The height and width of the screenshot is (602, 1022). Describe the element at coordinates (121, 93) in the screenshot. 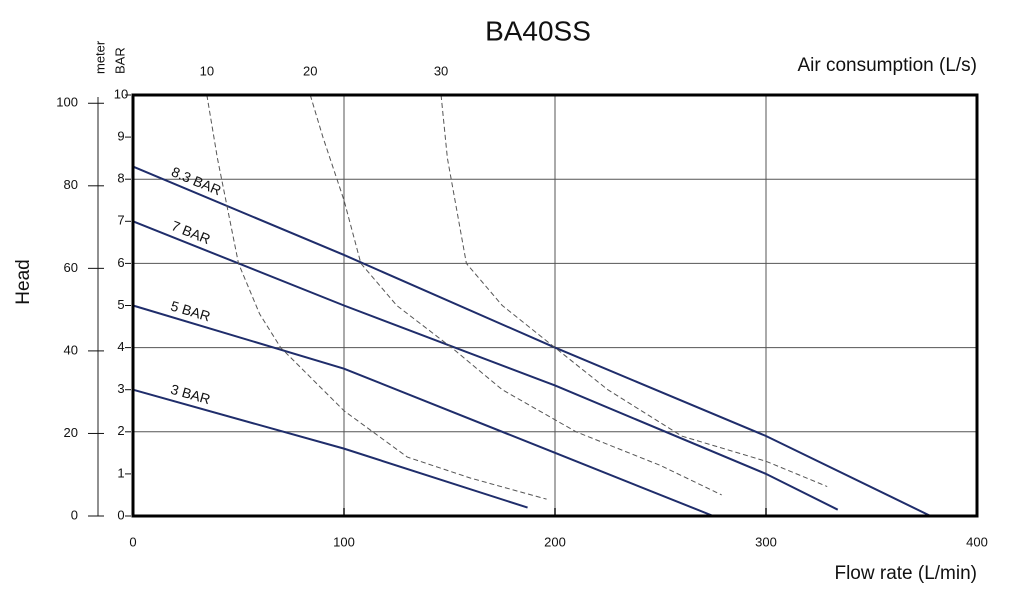

I see `y-tick-label: 10` at that location.